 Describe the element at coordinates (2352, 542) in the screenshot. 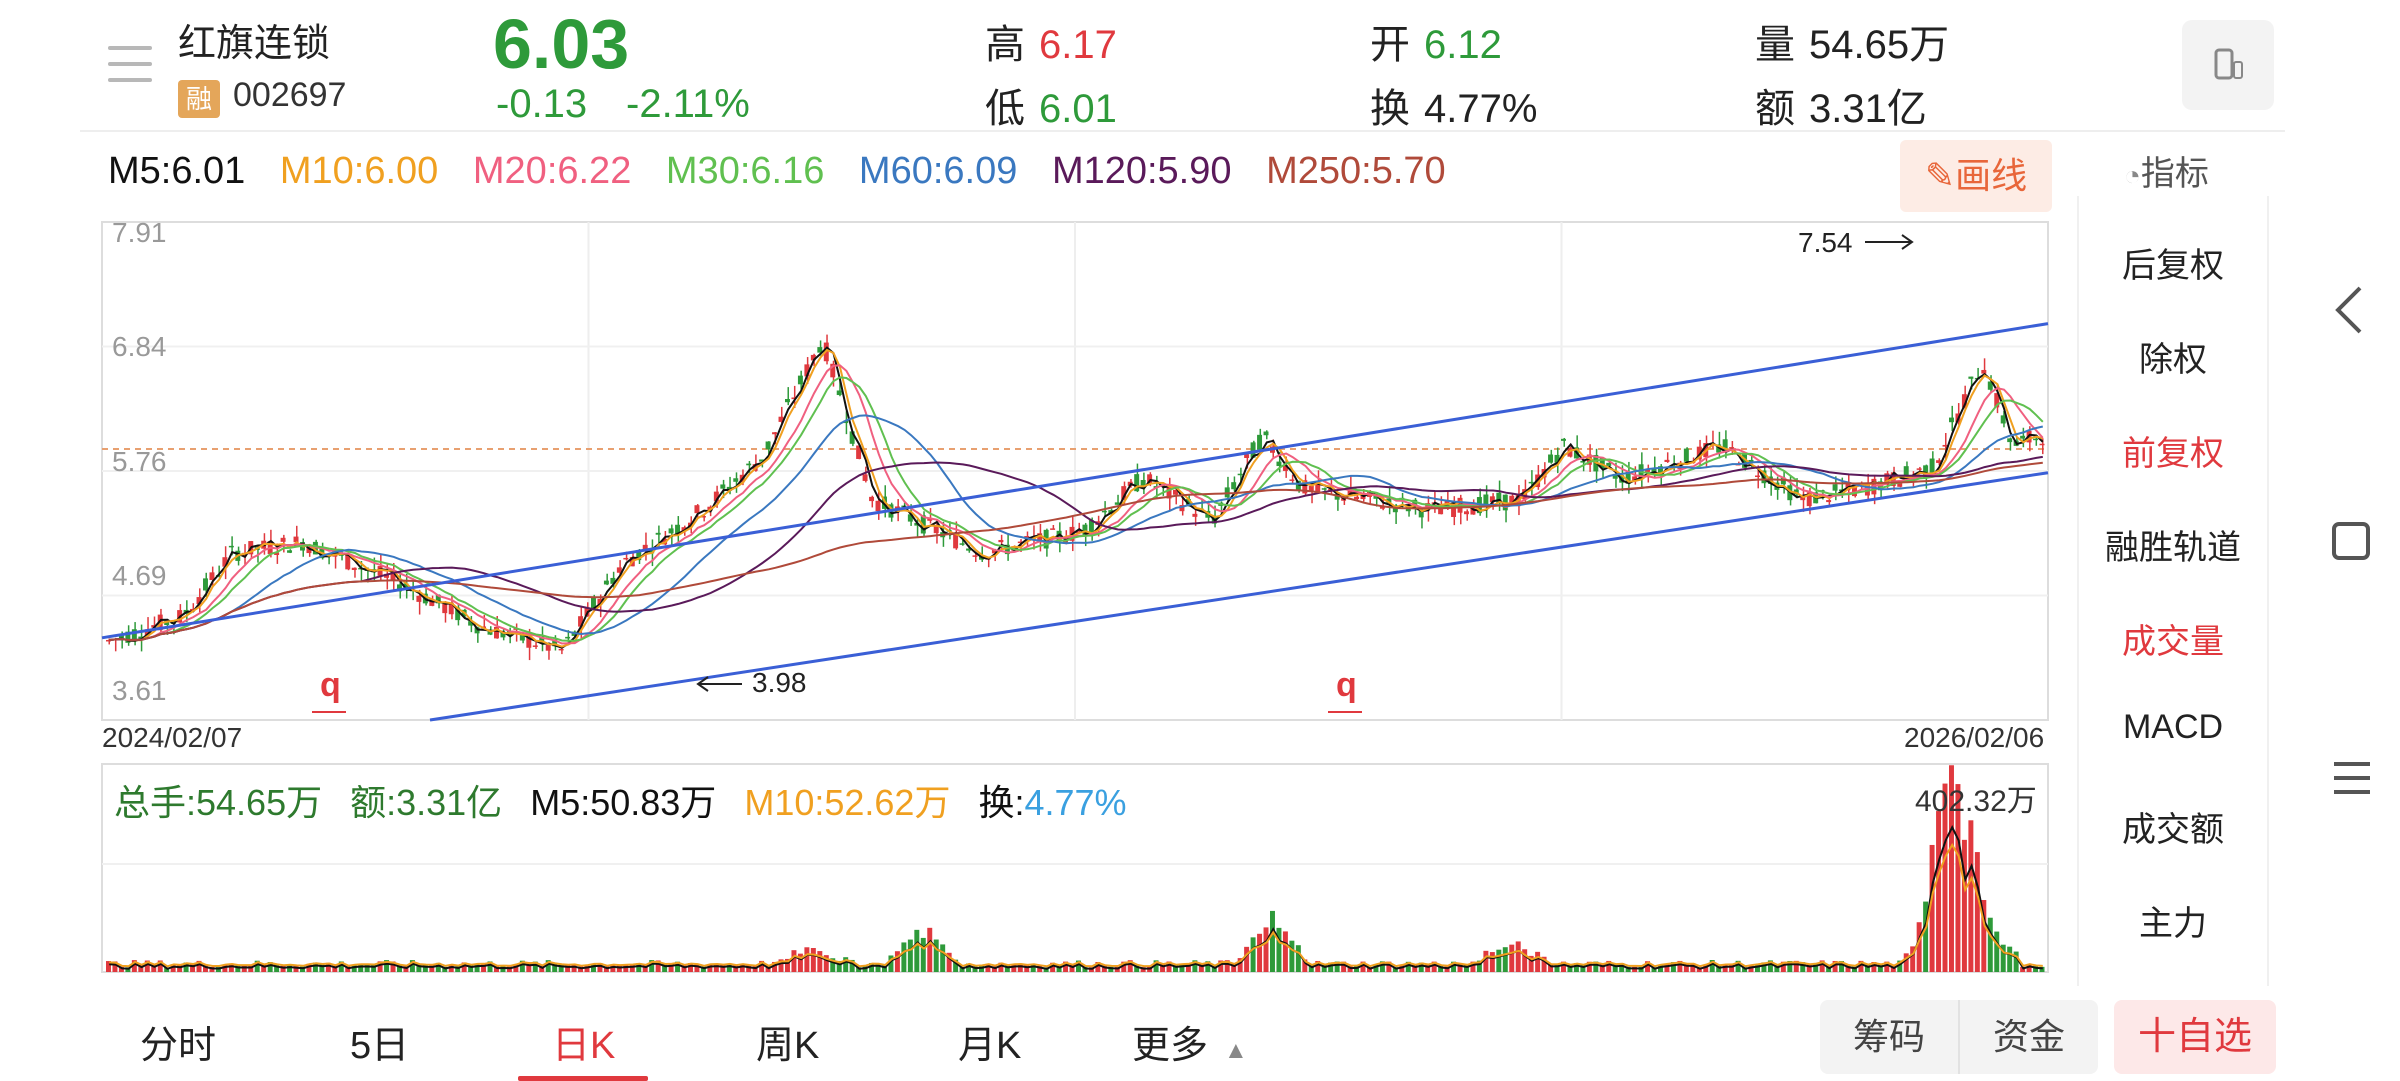

I see `home-nav-icon` at that location.